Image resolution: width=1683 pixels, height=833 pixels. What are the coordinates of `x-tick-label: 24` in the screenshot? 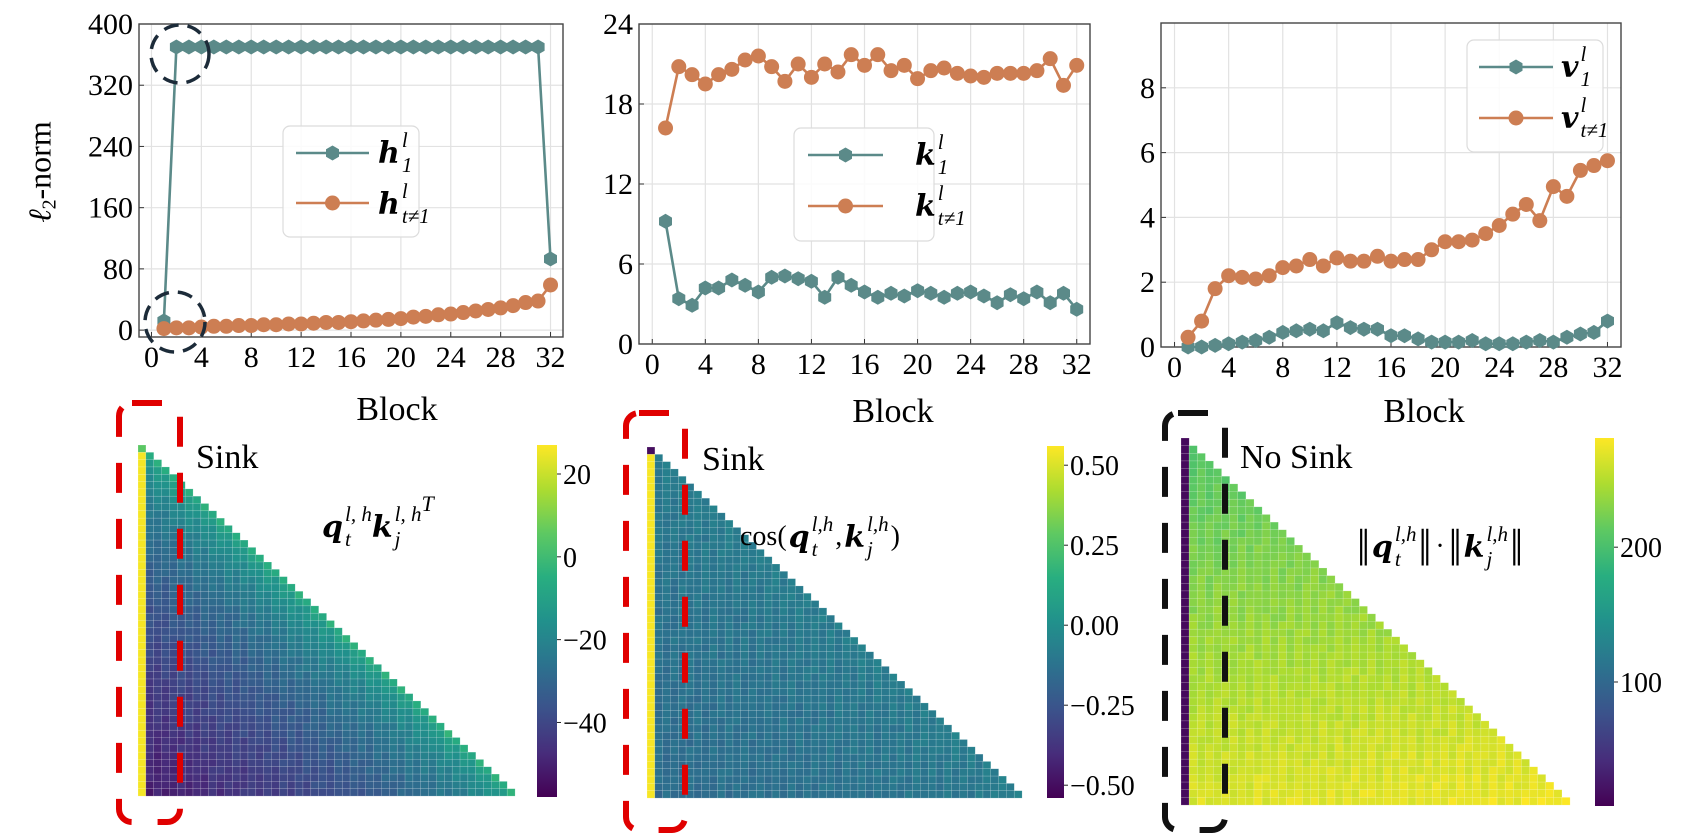 It's located at (971, 364).